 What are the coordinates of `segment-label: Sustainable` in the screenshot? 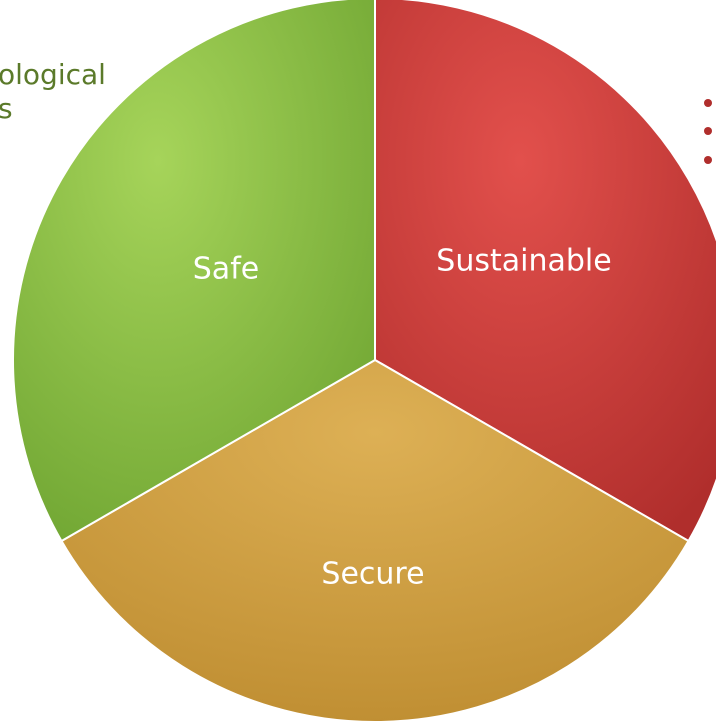 It's located at (523, 261).